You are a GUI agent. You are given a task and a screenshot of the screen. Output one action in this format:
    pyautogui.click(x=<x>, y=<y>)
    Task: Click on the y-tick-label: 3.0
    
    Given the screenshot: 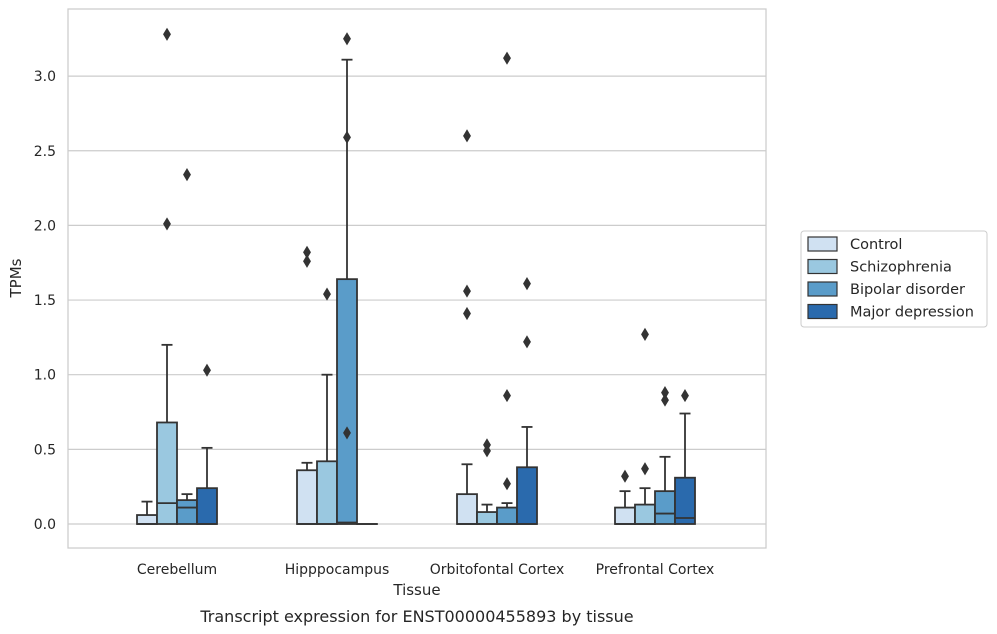 What is the action you would take?
    pyautogui.click(x=45, y=77)
    